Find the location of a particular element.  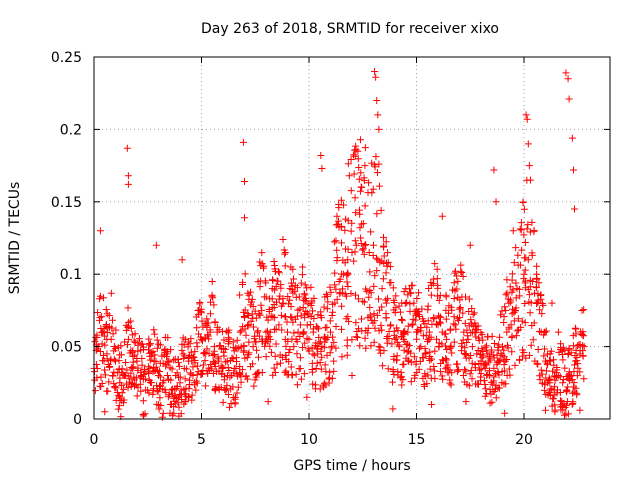

x-axis-label: GPS time / hours is located at coordinates (351, 466).